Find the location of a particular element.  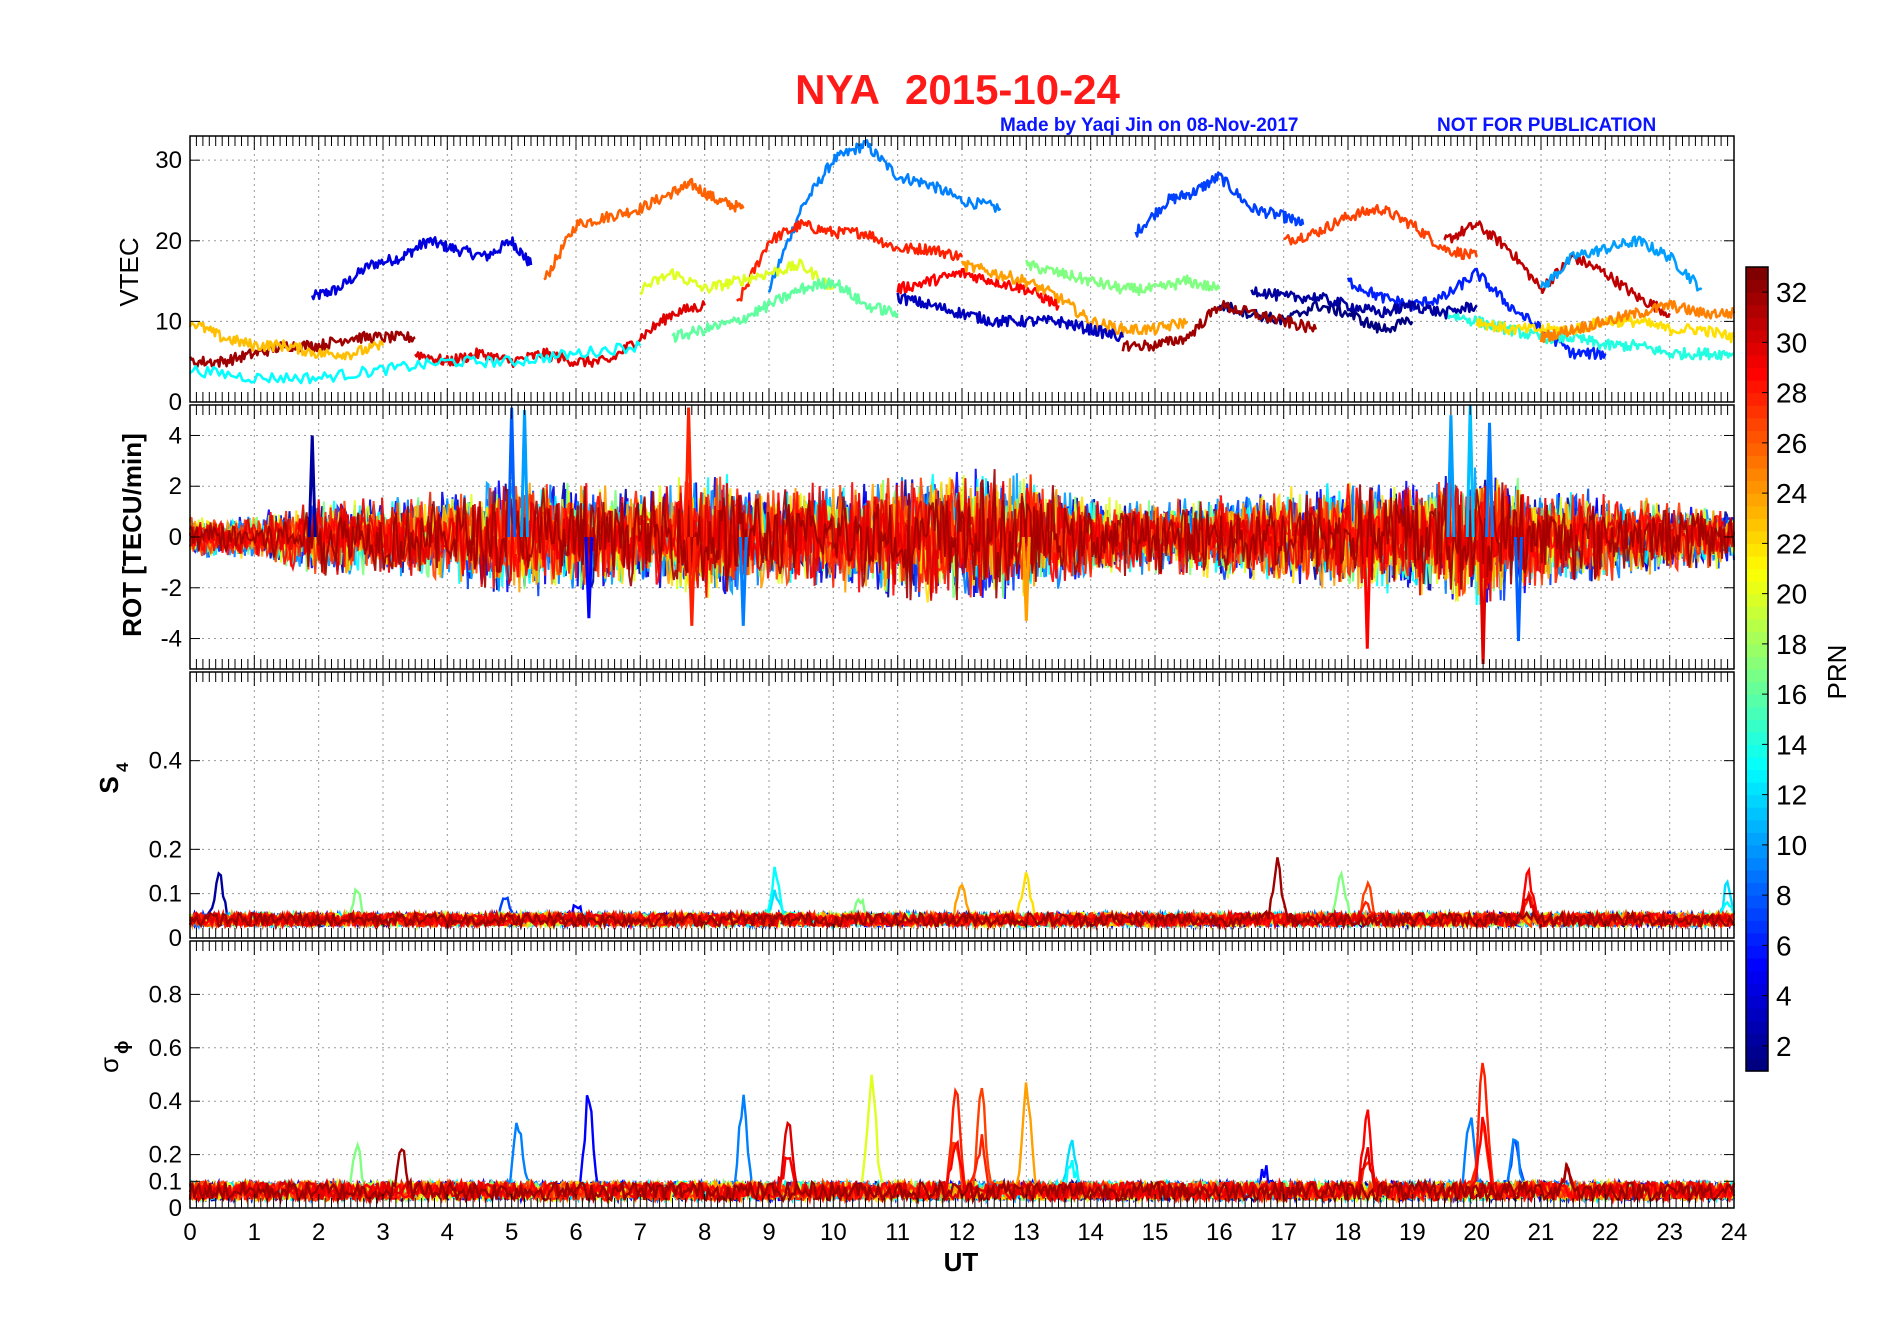

colorbar-tick-label: 8 is located at coordinates (1784, 895).